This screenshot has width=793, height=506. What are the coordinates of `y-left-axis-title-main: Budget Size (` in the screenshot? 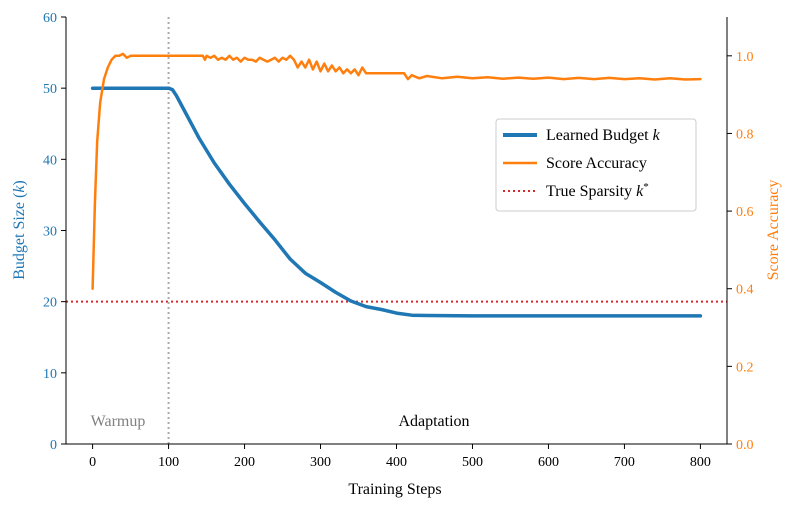 It's located at (19, 236).